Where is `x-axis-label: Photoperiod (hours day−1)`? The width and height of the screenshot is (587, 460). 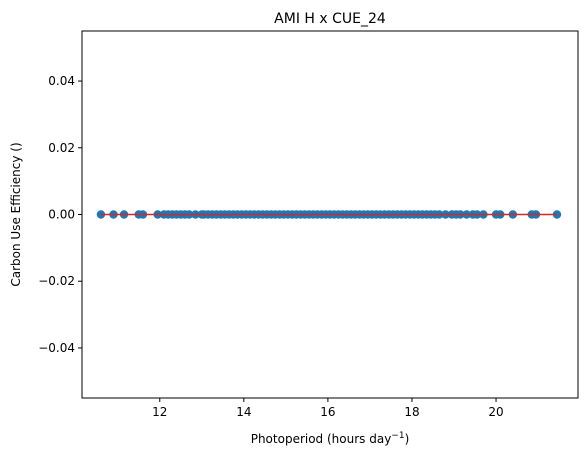 x-axis-label: Photoperiod (hours day−1) is located at coordinates (330, 438).